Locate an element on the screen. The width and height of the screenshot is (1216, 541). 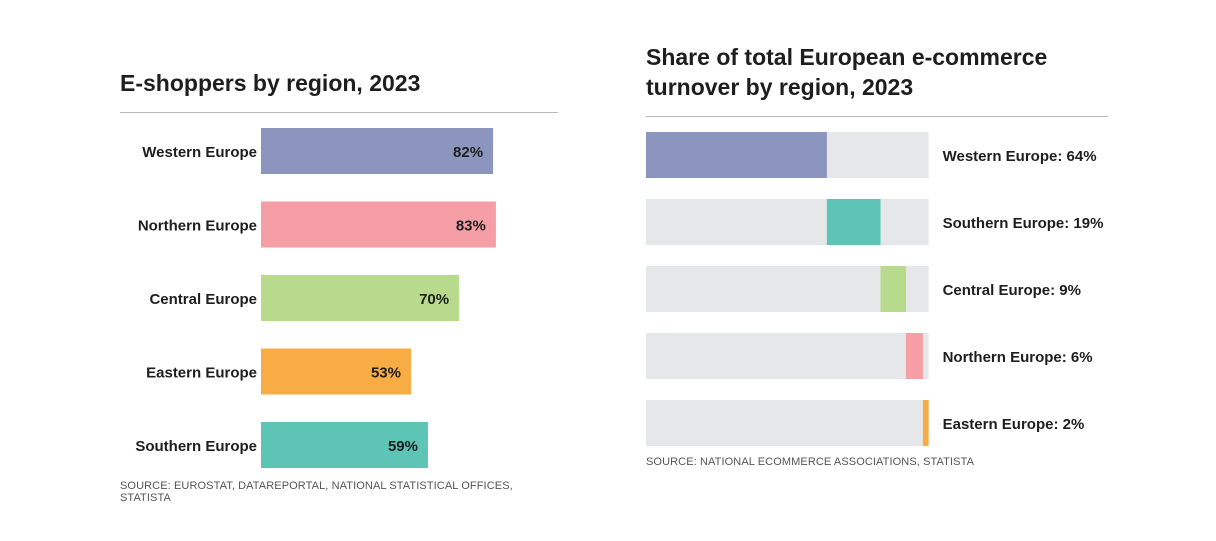
segment-southern-europe is located at coordinates (853, 222).